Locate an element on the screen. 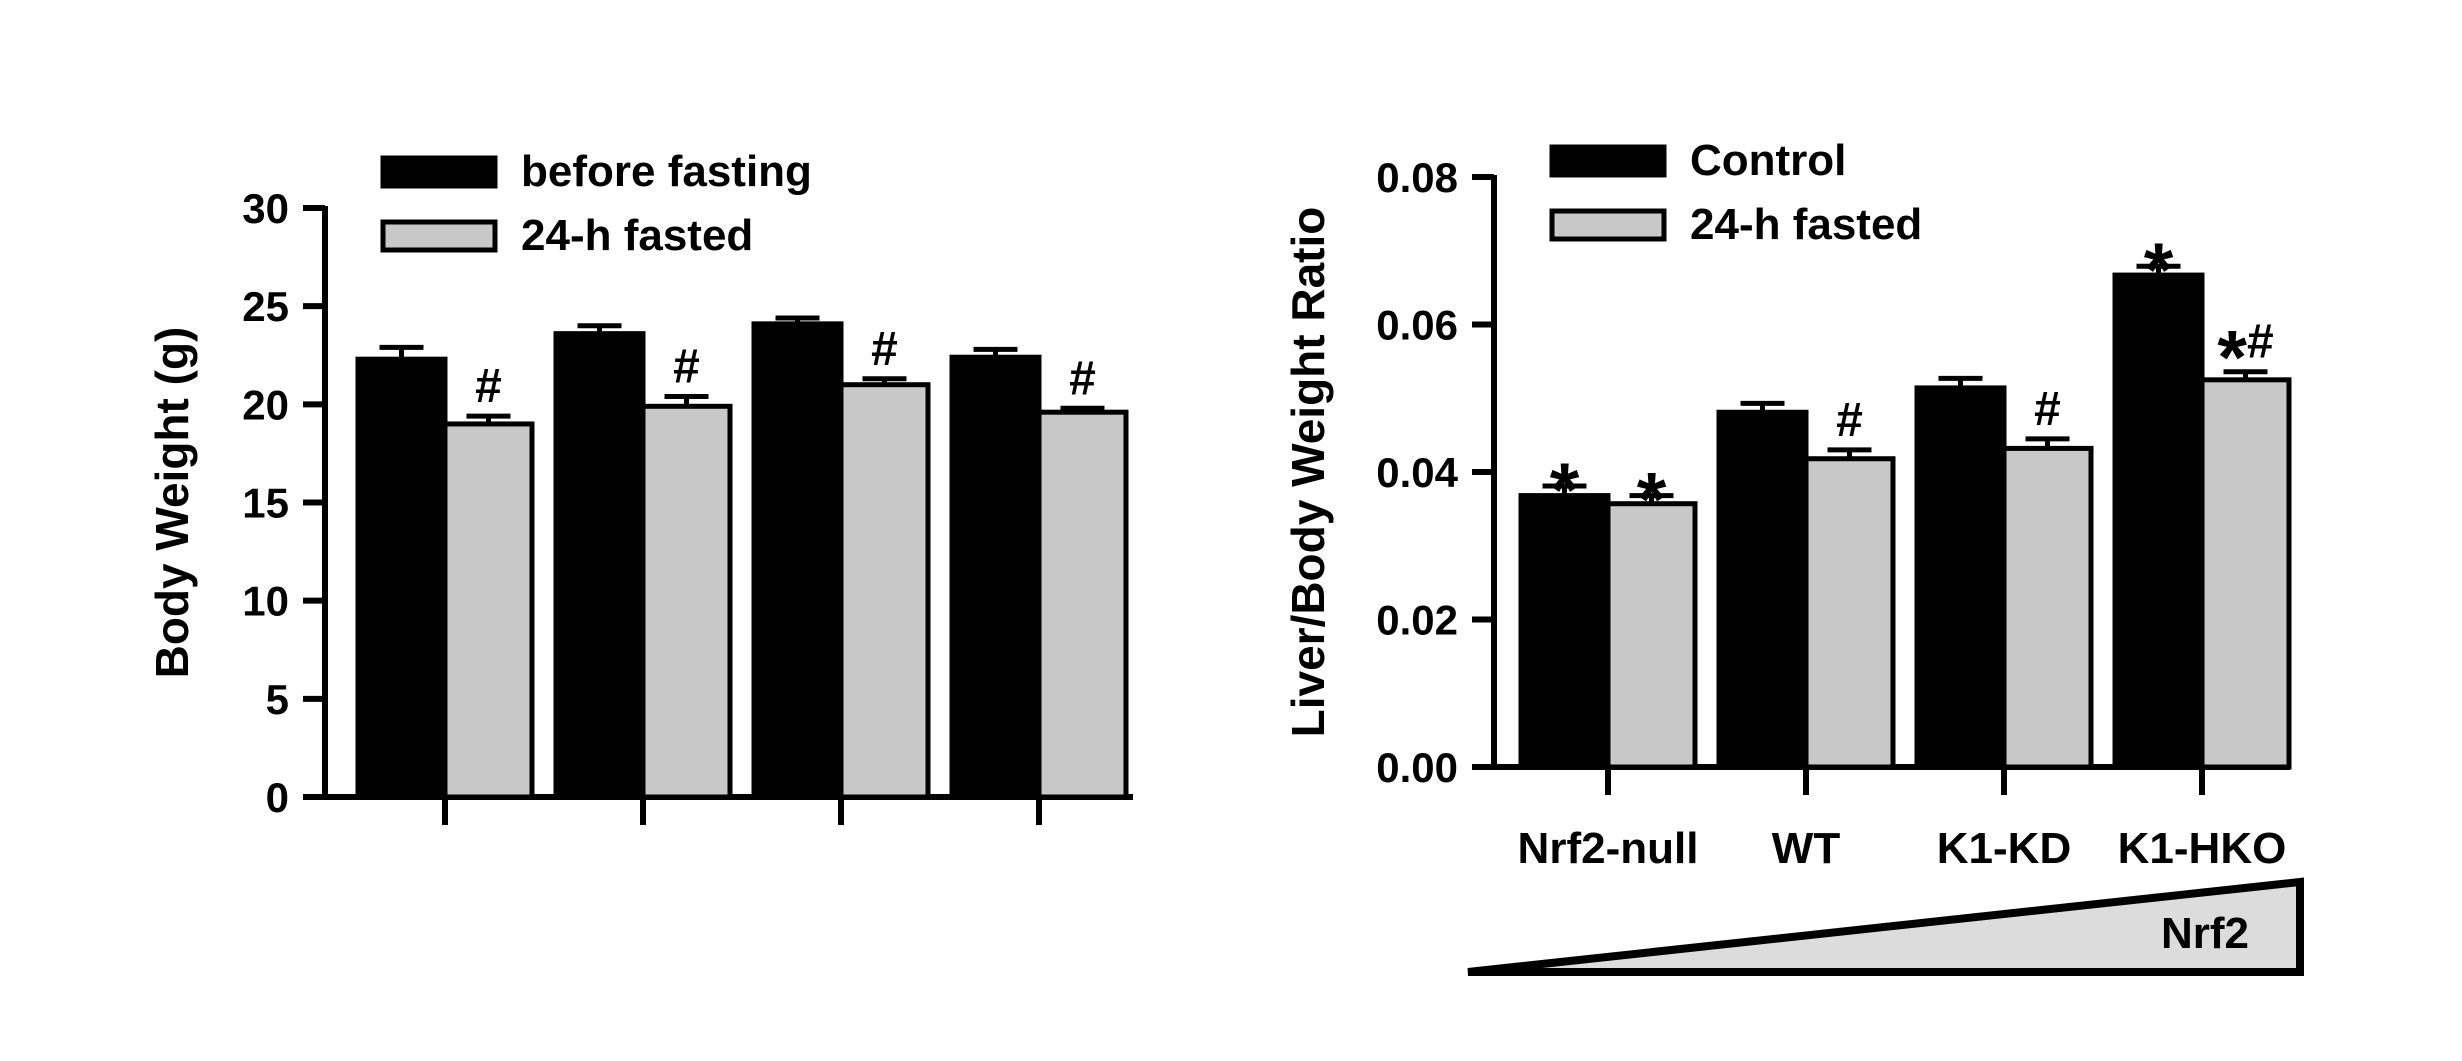  y-tick-label: 0.04 is located at coordinates (1417, 472).